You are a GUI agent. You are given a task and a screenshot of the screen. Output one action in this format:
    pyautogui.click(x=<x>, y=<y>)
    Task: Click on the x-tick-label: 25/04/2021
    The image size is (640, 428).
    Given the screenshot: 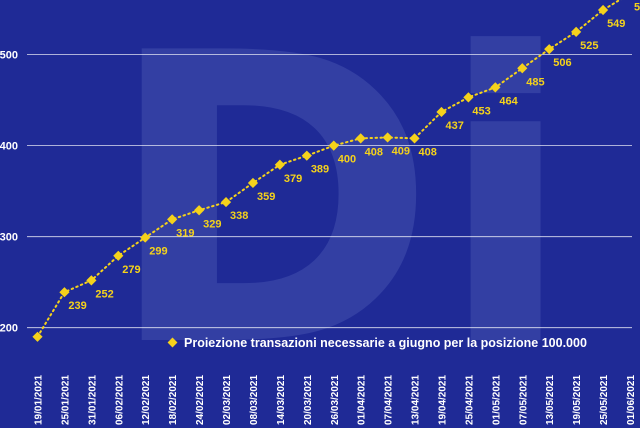 What is the action you would take?
    pyautogui.click(x=469, y=400)
    